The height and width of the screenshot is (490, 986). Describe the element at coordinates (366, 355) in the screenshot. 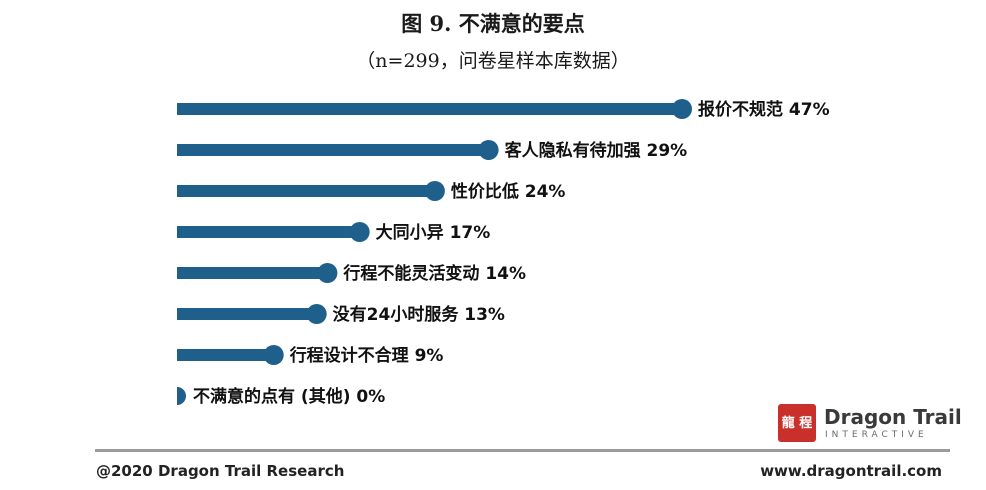

I see `bar-label-6: 行程设计不合理 9%` at that location.